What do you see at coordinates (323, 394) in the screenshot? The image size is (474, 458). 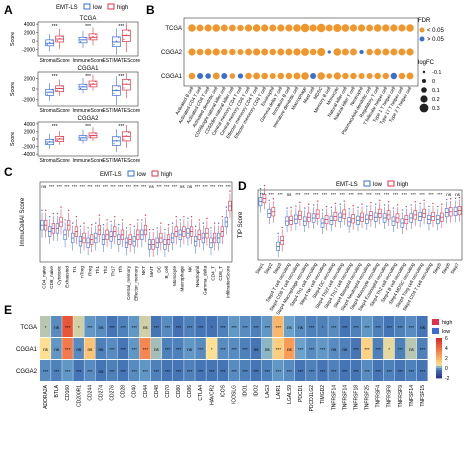 I see `panel-e-column-label: TIMGD2` at bounding box center [323, 394].